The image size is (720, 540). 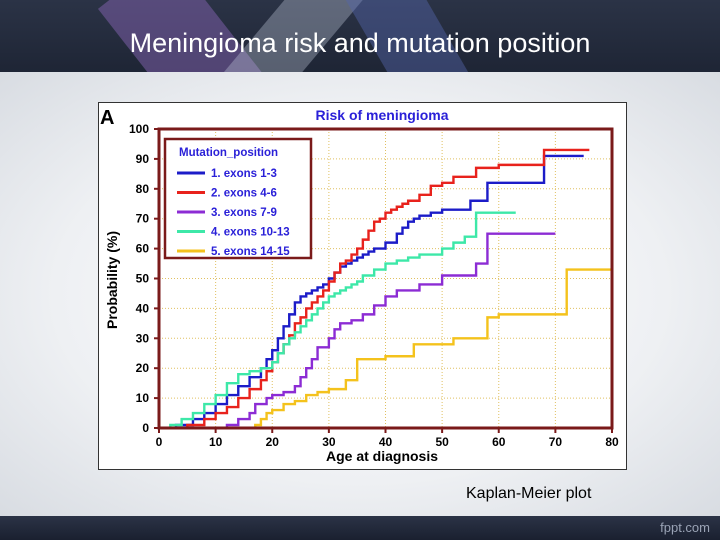 I want to click on chart-title: Risk of meningioma, so click(x=381, y=115).